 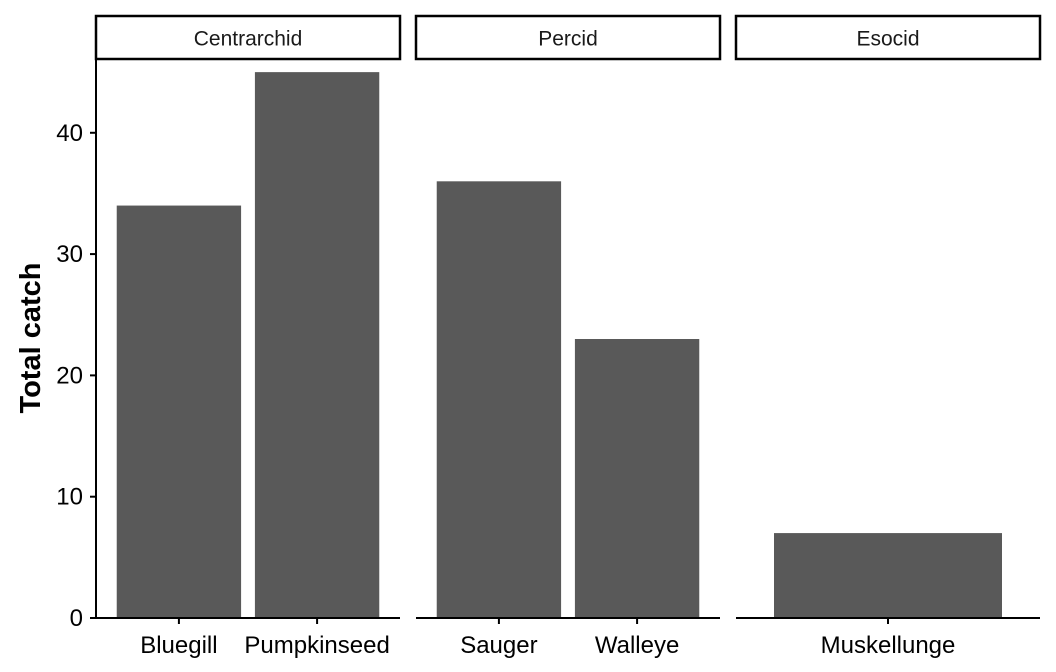 I want to click on x-tick-label: Sauger, so click(x=498, y=645).